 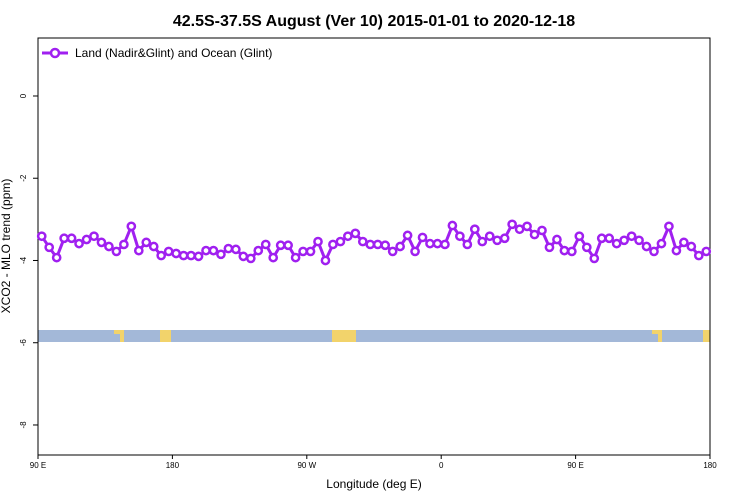 I want to click on y-tick-label: -8, so click(x=23, y=425).